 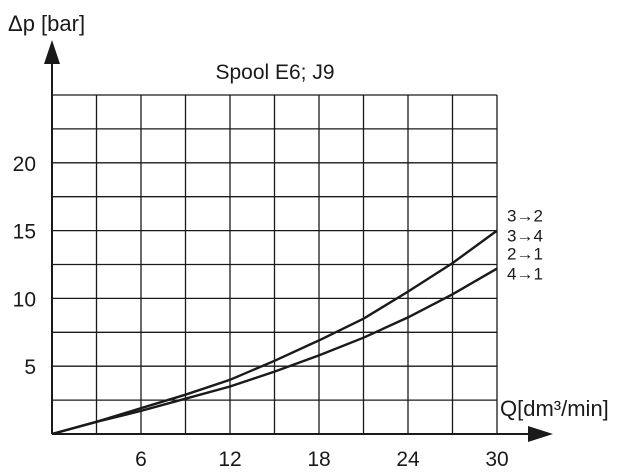 What do you see at coordinates (318, 459) in the screenshot?
I see `x-tick-label: 18` at bounding box center [318, 459].